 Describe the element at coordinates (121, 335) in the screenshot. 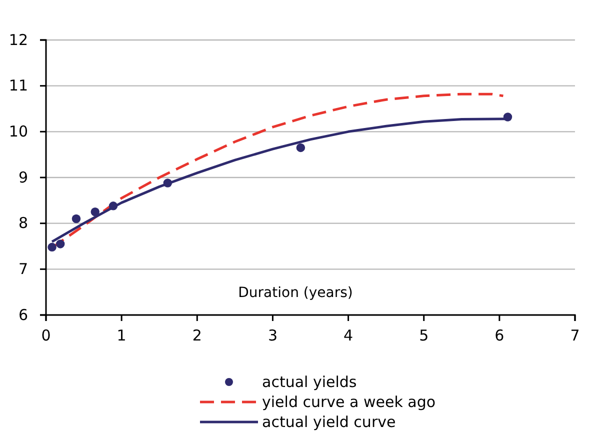

I see `x-tick-label: 1` at that location.